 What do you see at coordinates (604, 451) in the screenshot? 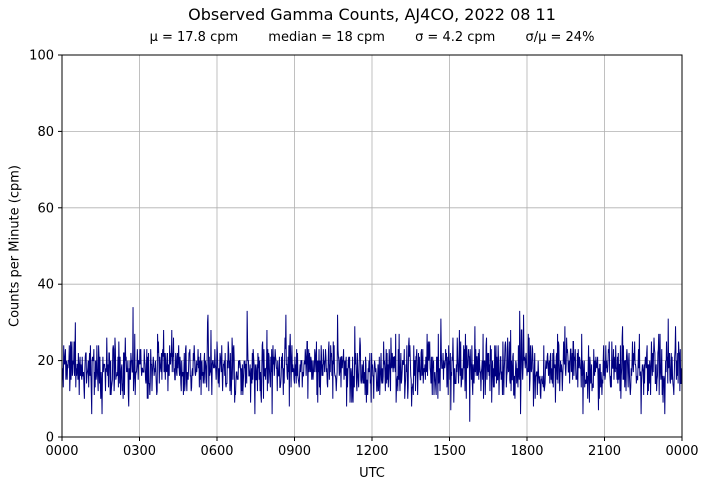
I see `x-tick-label: 2100` at bounding box center [604, 451].